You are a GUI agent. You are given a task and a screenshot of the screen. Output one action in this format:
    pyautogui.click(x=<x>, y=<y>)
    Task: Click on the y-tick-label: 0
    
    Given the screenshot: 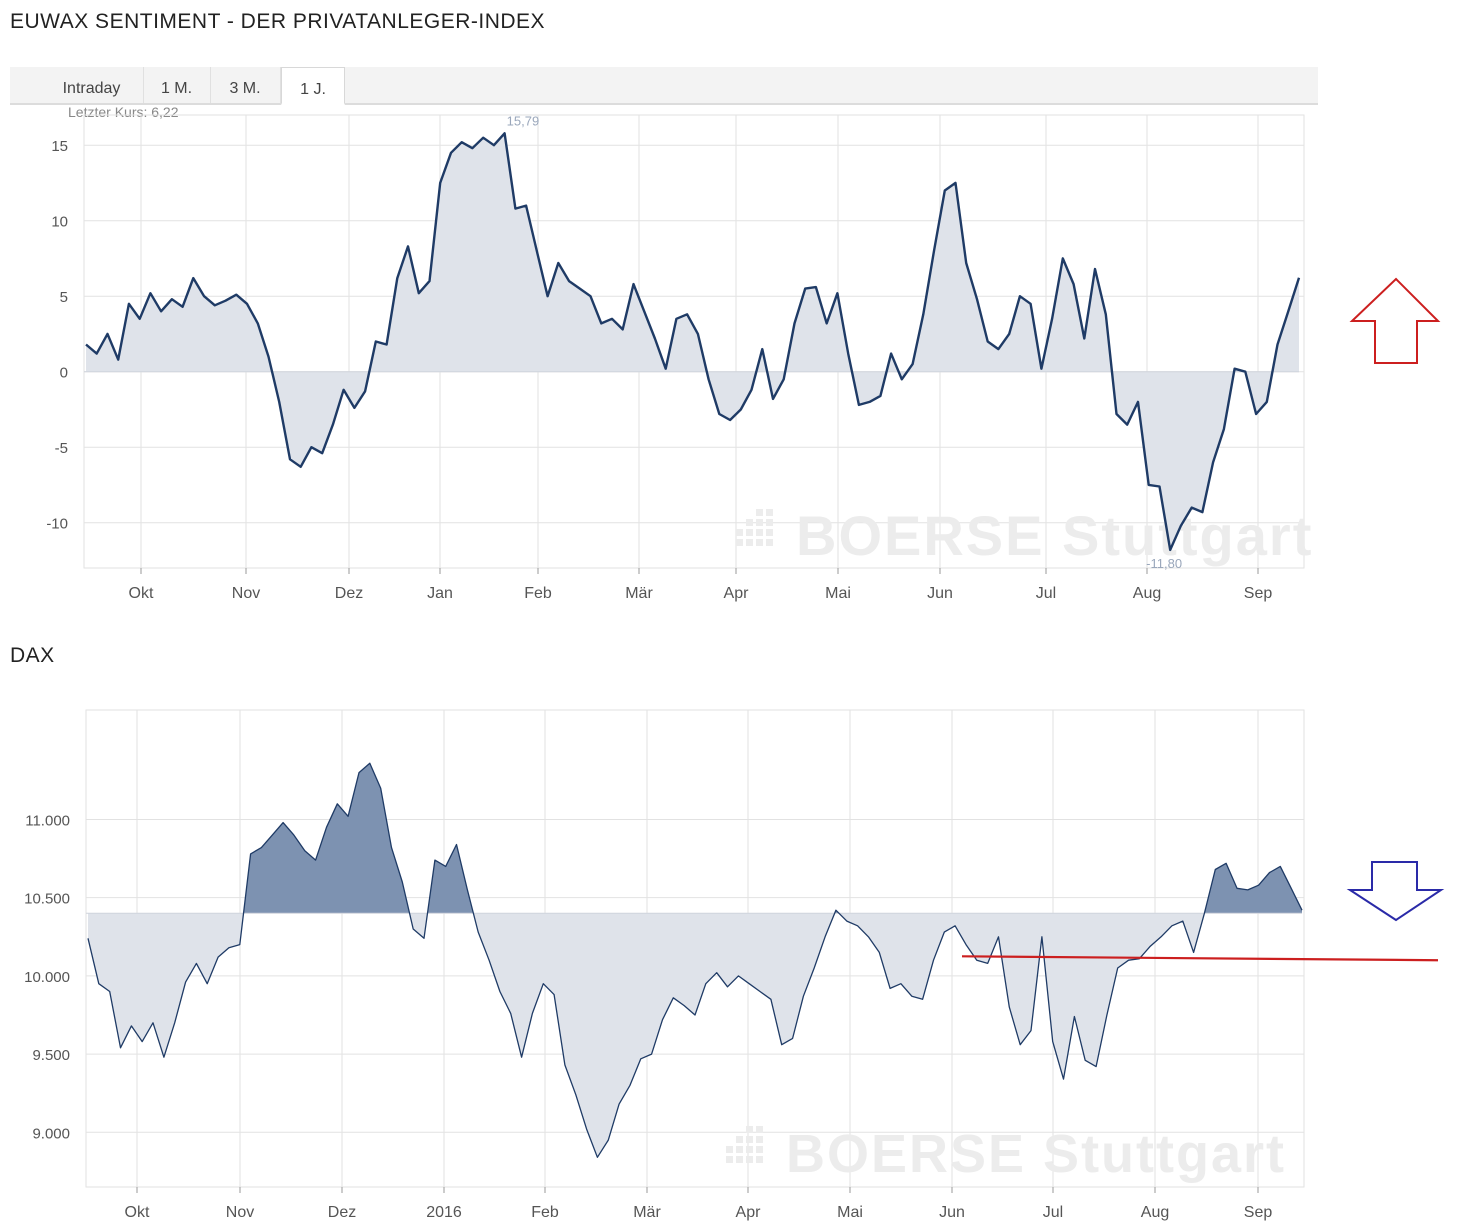 What is the action you would take?
    pyautogui.click(x=64, y=373)
    